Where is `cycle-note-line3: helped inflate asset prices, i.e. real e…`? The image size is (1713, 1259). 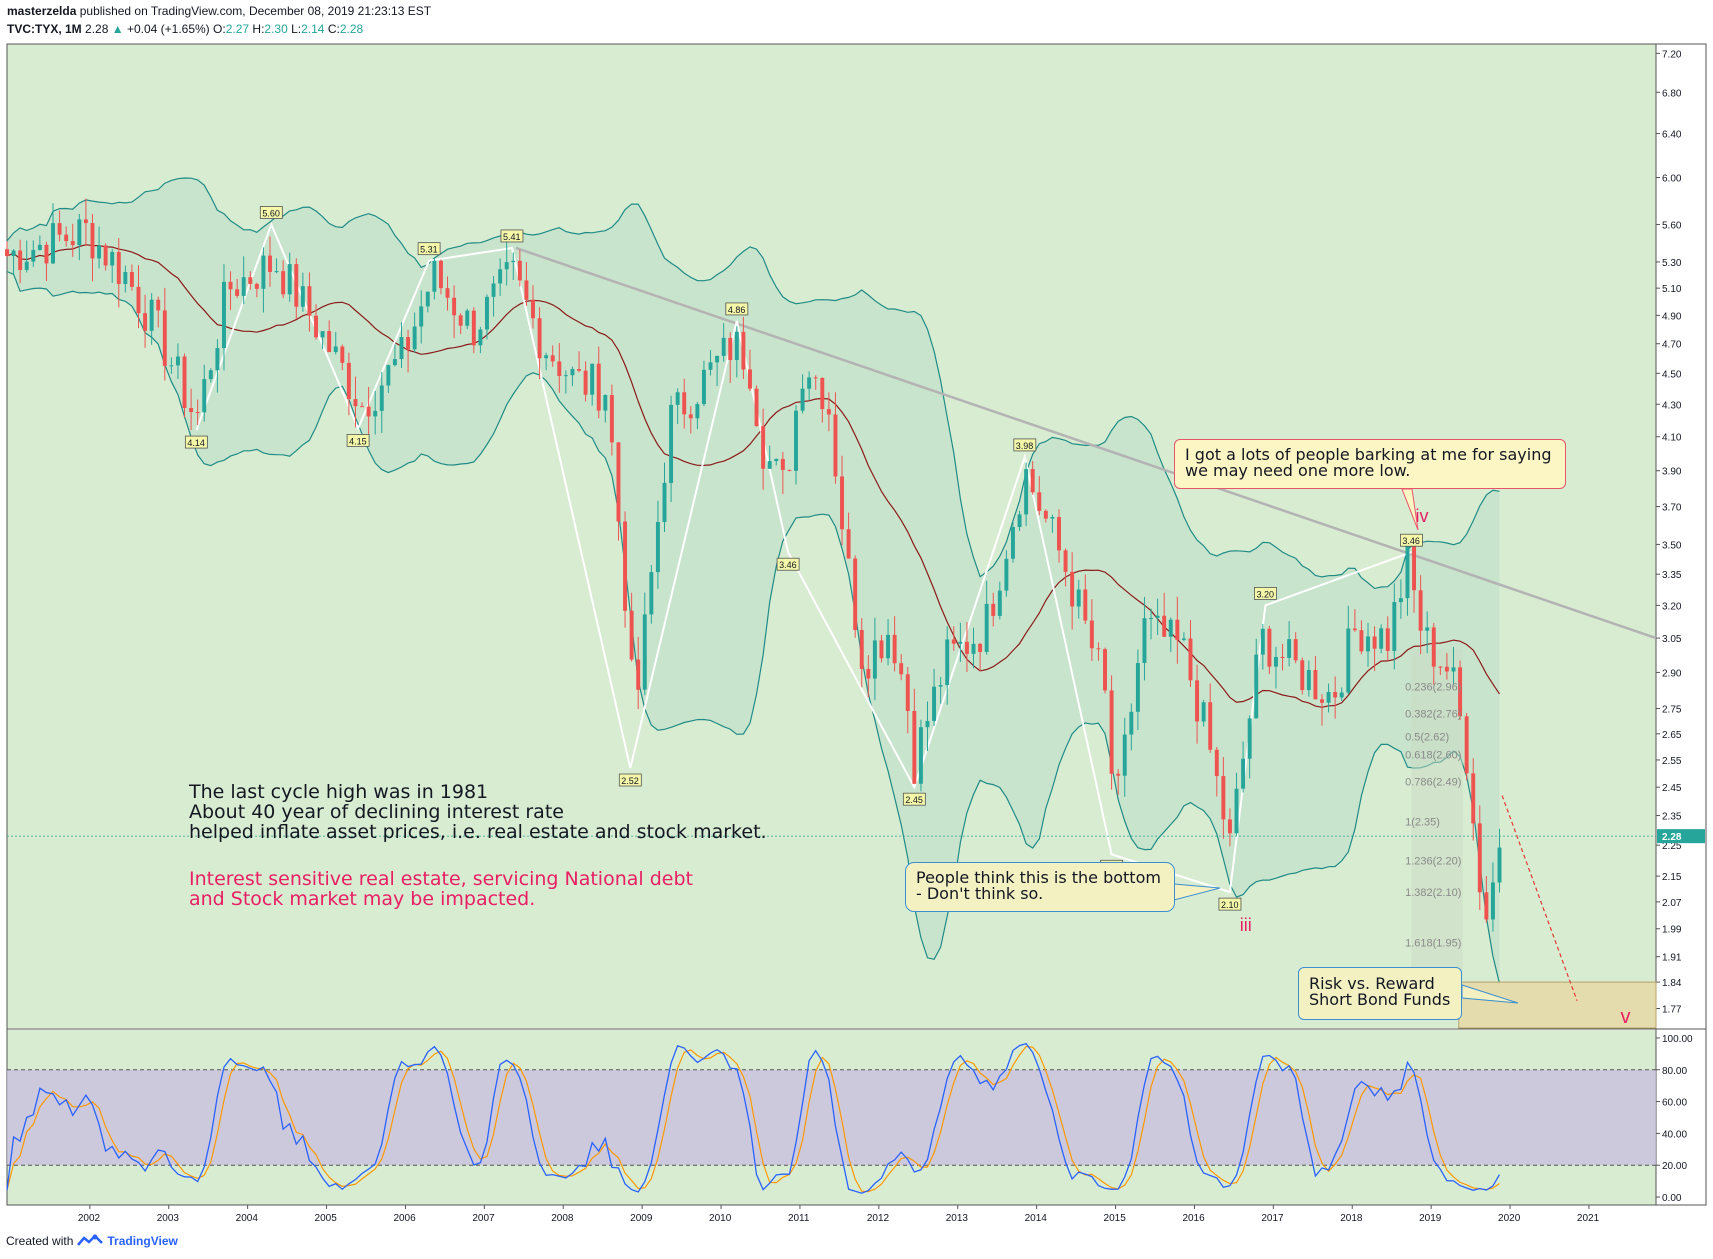
cycle-note-line3: helped inflate asset prices, i.e. real e… is located at coordinates (478, 832).